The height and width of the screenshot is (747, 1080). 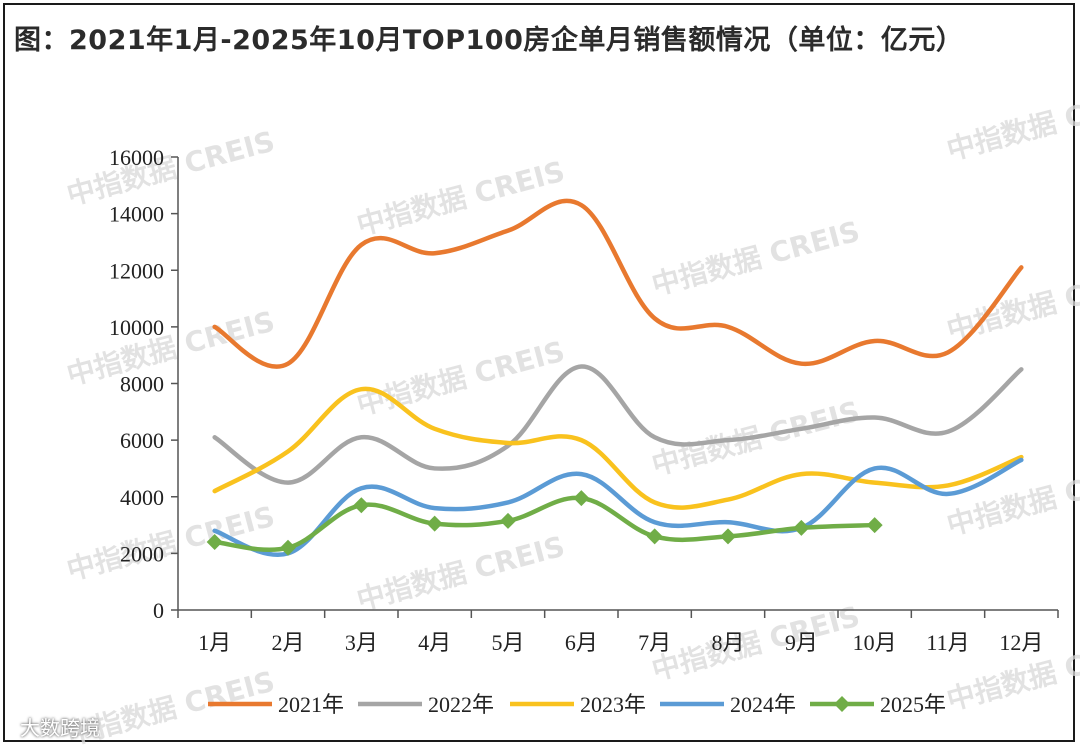 What do you see at coordinates (158, 610) in the screenshot?
I see `y-tick-label: 0` at bounding box center [158, 610].